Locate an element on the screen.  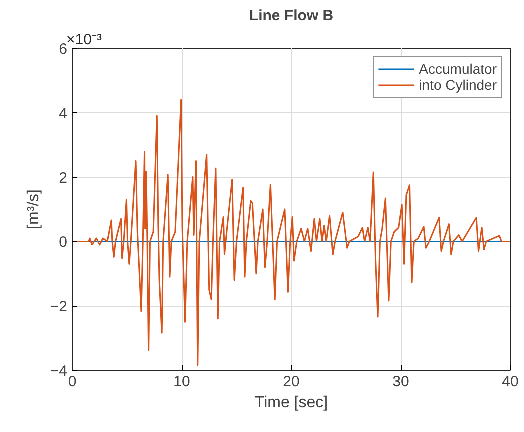
x-tick-label: 30 is located at coordinates (401, 382).